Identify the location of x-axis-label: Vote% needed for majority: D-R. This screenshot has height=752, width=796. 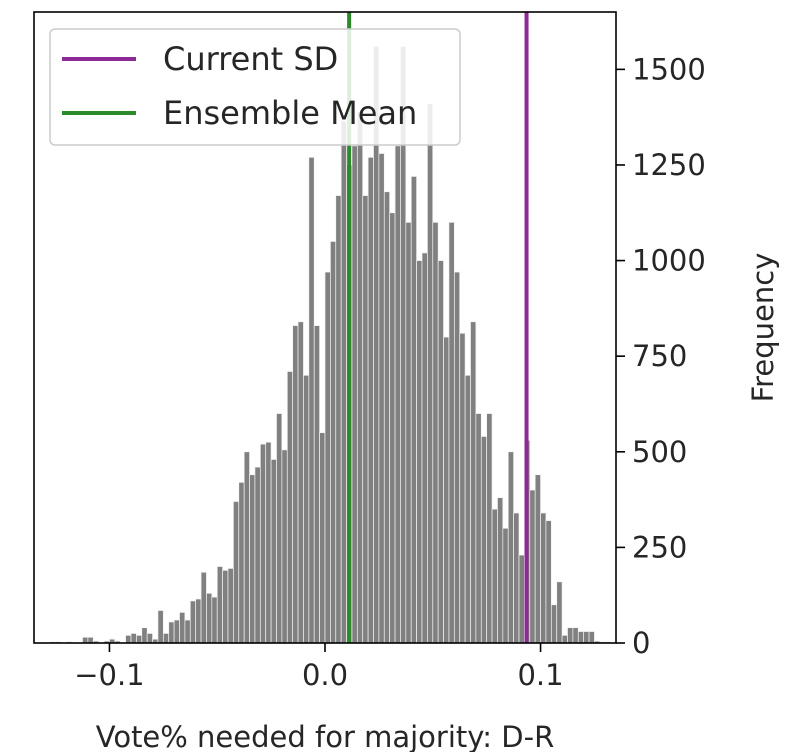
(325, 736).